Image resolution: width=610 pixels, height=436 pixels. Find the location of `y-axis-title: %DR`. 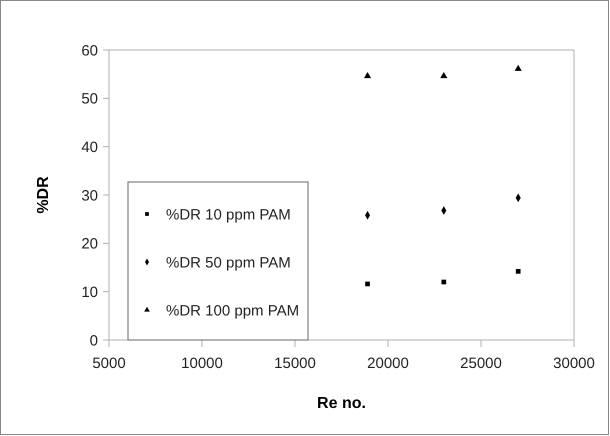

y-axis-title: %DR is located at coordinates (43, 195).